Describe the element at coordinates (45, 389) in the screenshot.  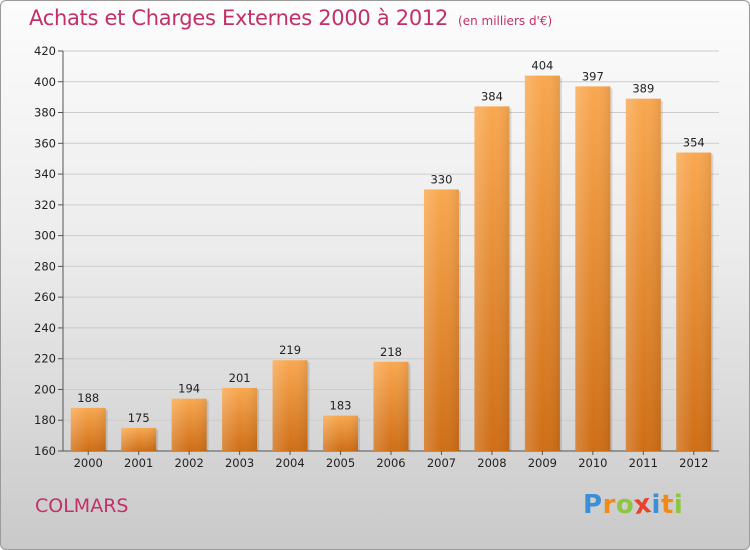
I see `y-tick-label: 200` at that location.